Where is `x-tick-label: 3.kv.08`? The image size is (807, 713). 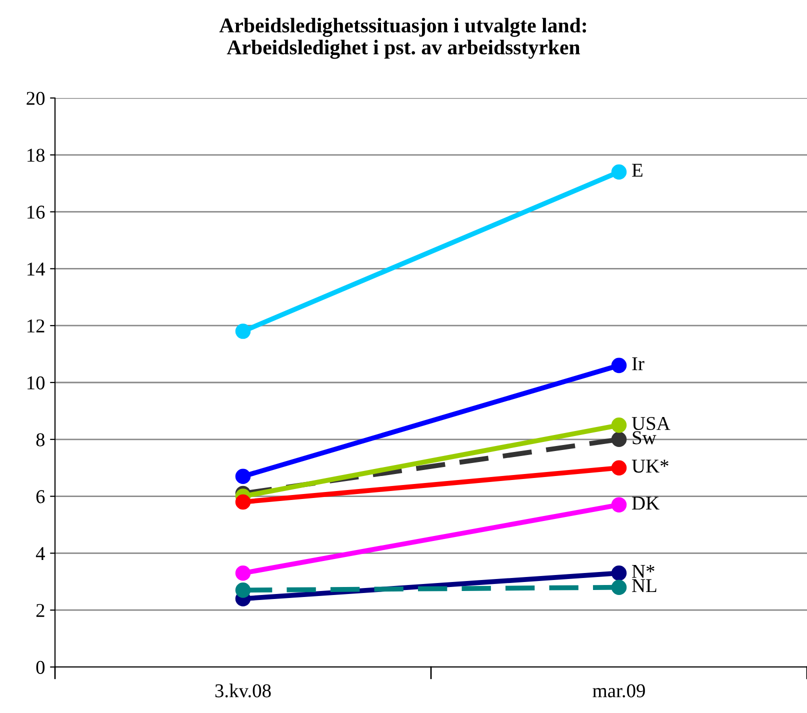
x-tick-label: 3.kv.08 is located at coordinates (243, 691).